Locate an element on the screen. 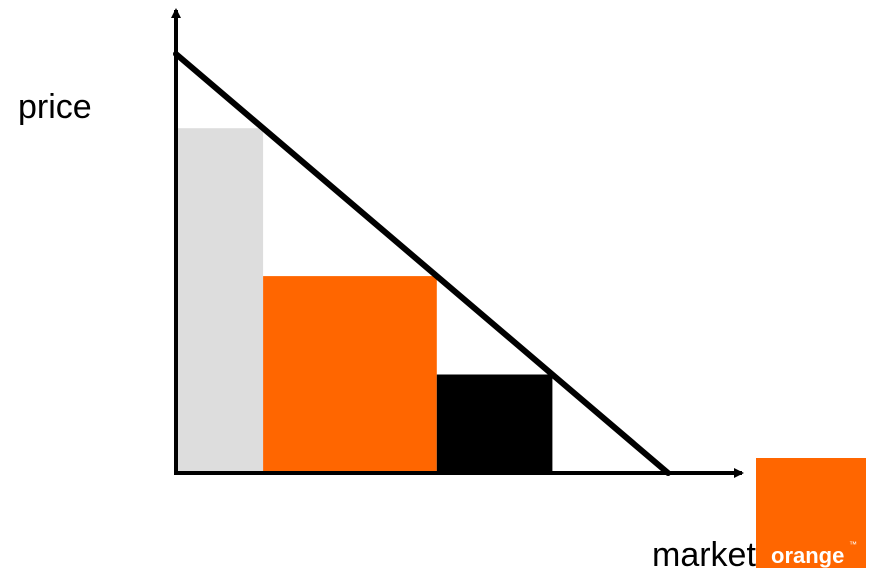 The width and height of the screenshot is (876, 569). orange-logo: orange ™ is located at coordinates (811, 513).